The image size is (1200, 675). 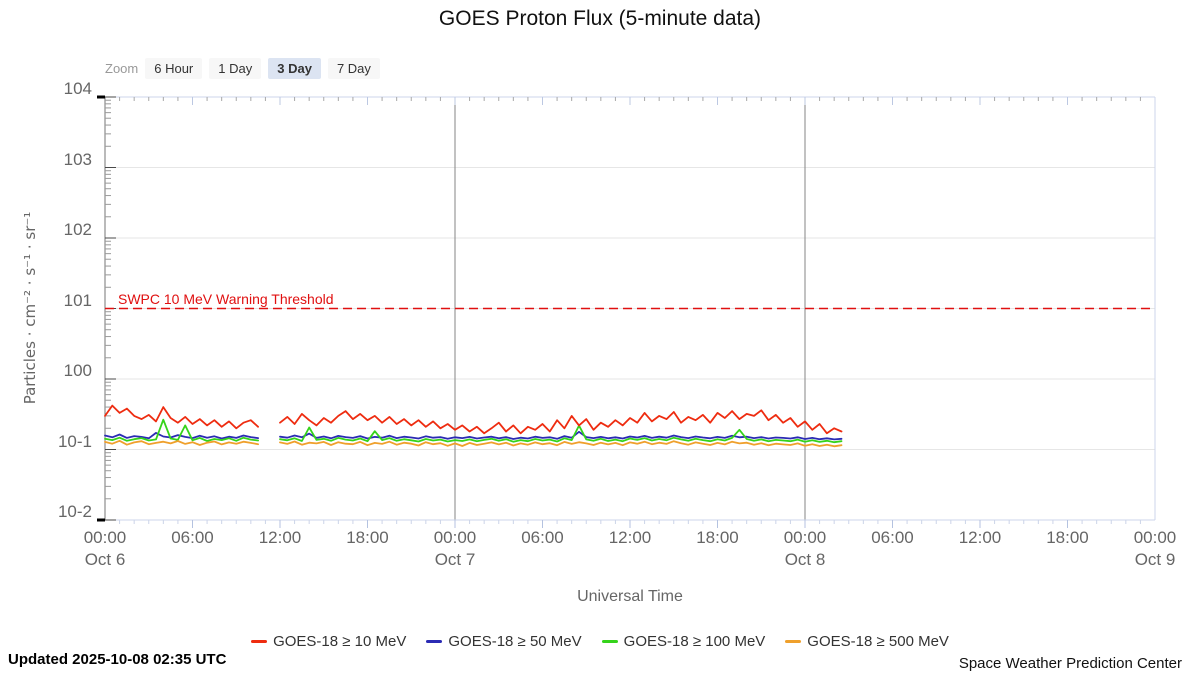 I want to click on y-tick-label: 102, so click(x=77, y=229).